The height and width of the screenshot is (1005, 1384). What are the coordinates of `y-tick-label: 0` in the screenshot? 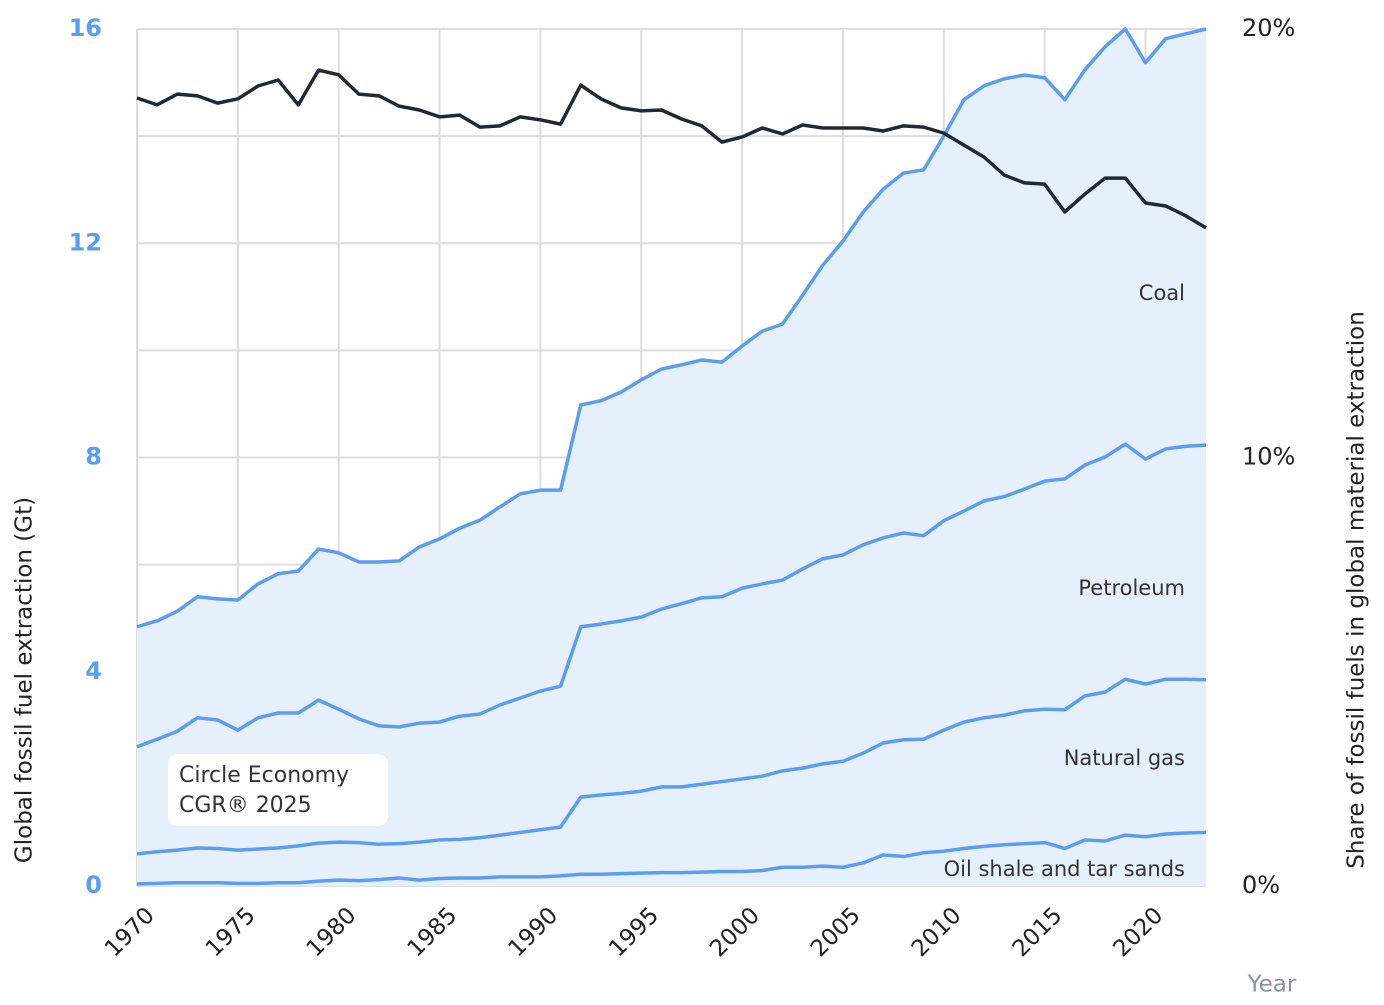 It's located at (93, 885).